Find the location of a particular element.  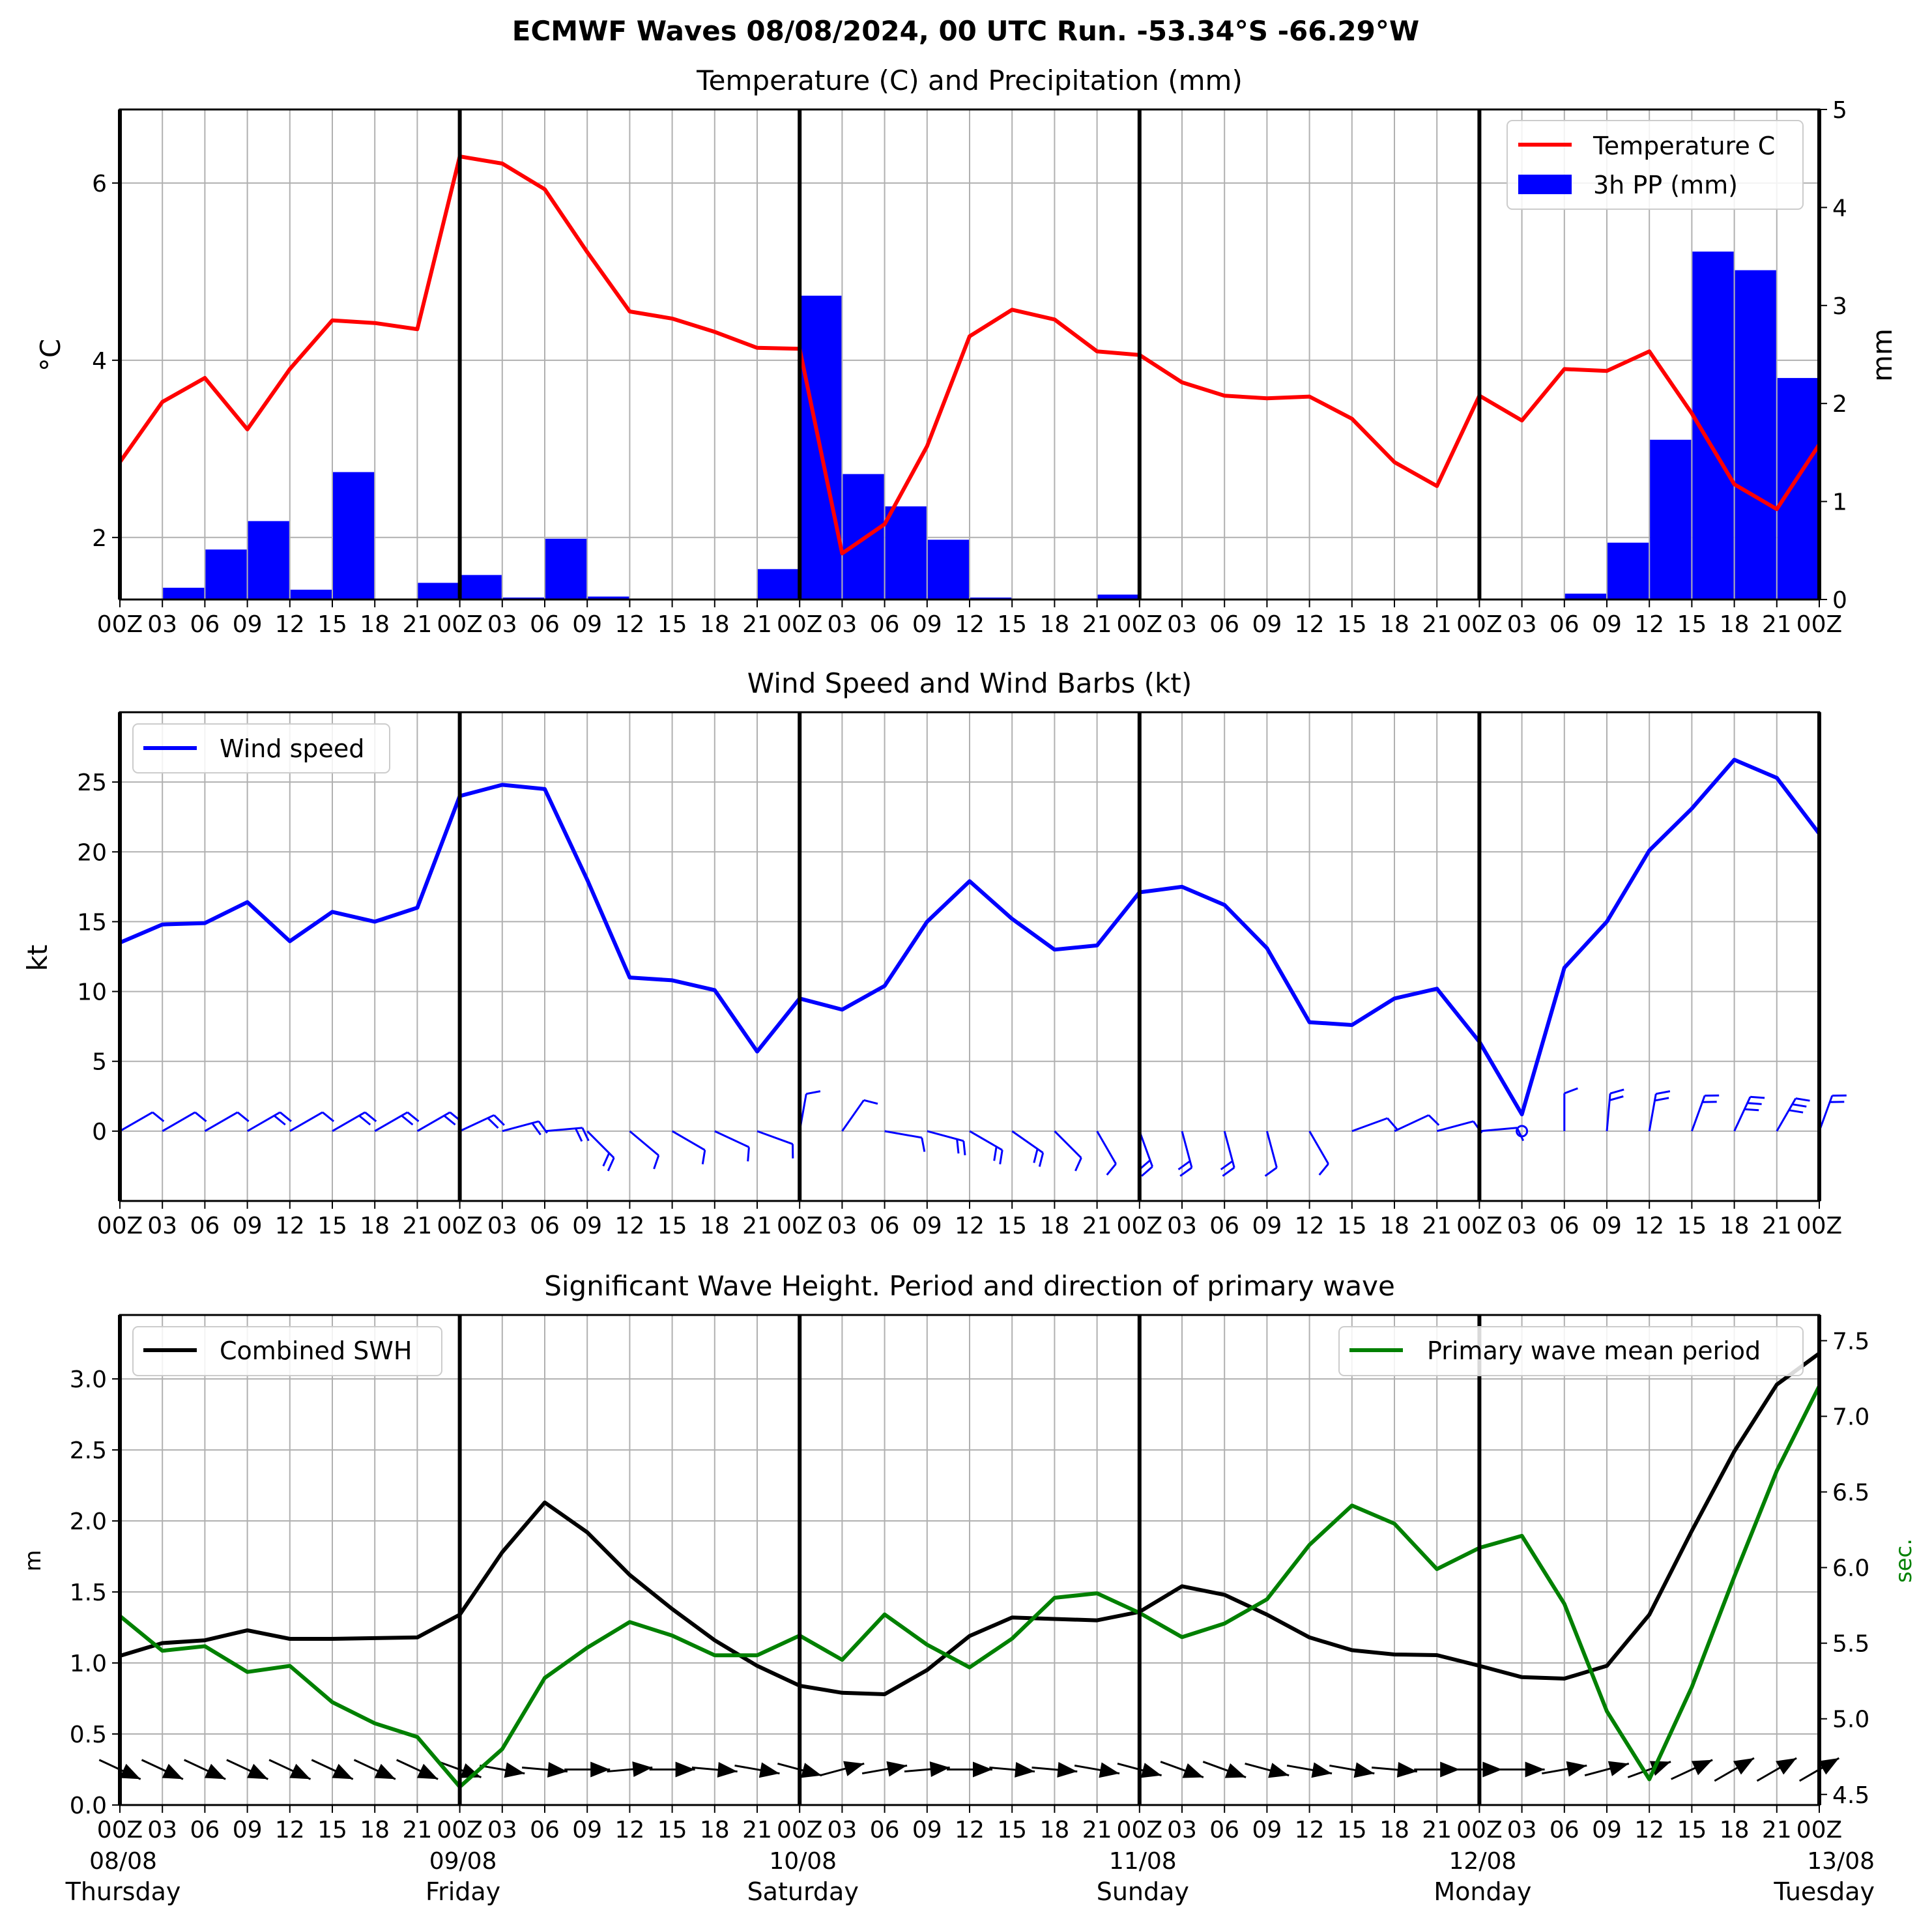

y-tick-label-right: 0 is located at coordinates (1839, 600).